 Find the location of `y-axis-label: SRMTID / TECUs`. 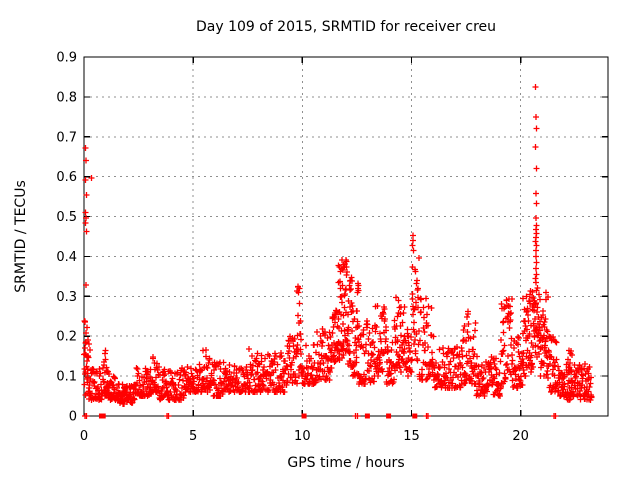

y-axis-label: SRMTID / TECUs is located at coordinates (21, 236).